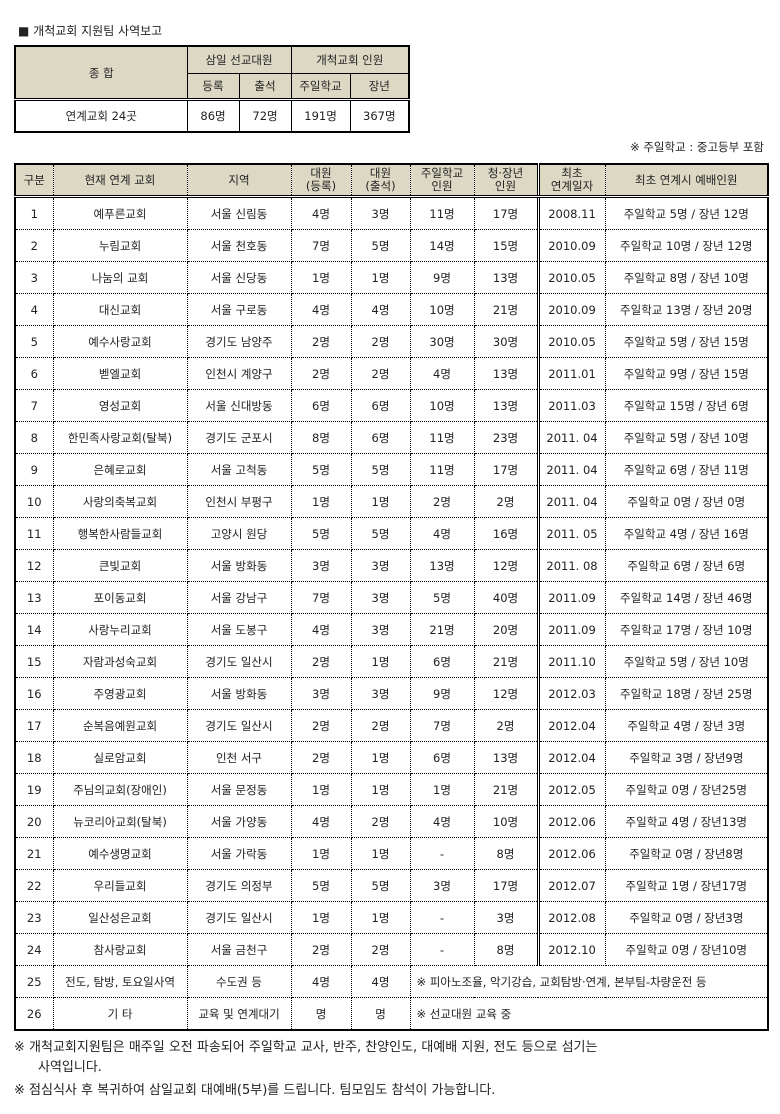 Image resolution: width=780 pixels, height=1114 pixels. I want to click on table-cell: 2008.11, so click(571, 213).